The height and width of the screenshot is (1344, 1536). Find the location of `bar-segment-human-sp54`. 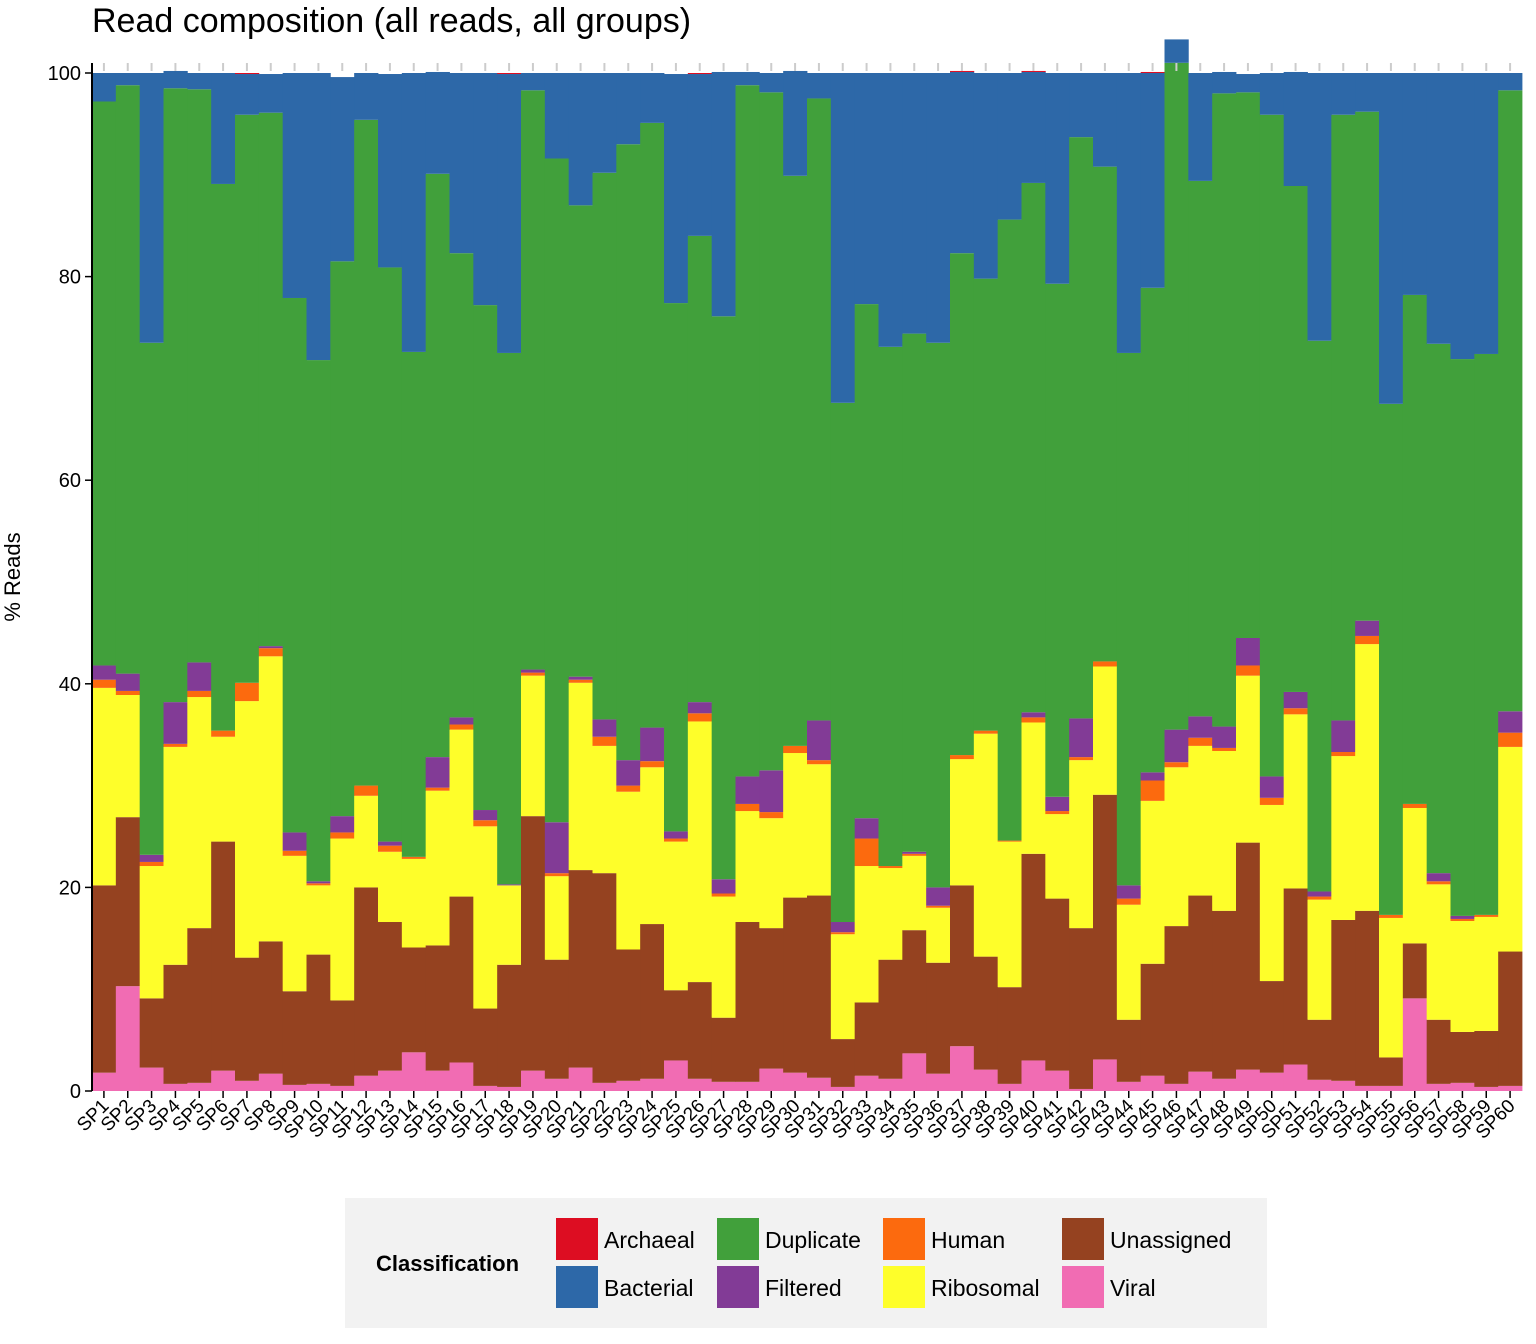

bar-segment-human-sp54 is located at coordinates (1367, 640).